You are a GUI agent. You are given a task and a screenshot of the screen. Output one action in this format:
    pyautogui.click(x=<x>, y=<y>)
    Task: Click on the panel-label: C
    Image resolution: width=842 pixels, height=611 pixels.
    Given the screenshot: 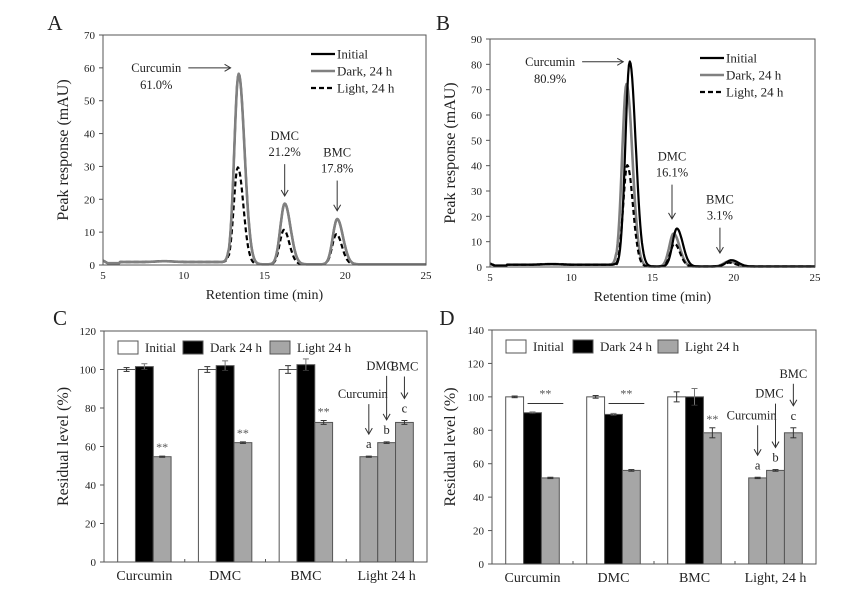 What is the action you would take?
    pyautogui.click(x=60, y=318)
    